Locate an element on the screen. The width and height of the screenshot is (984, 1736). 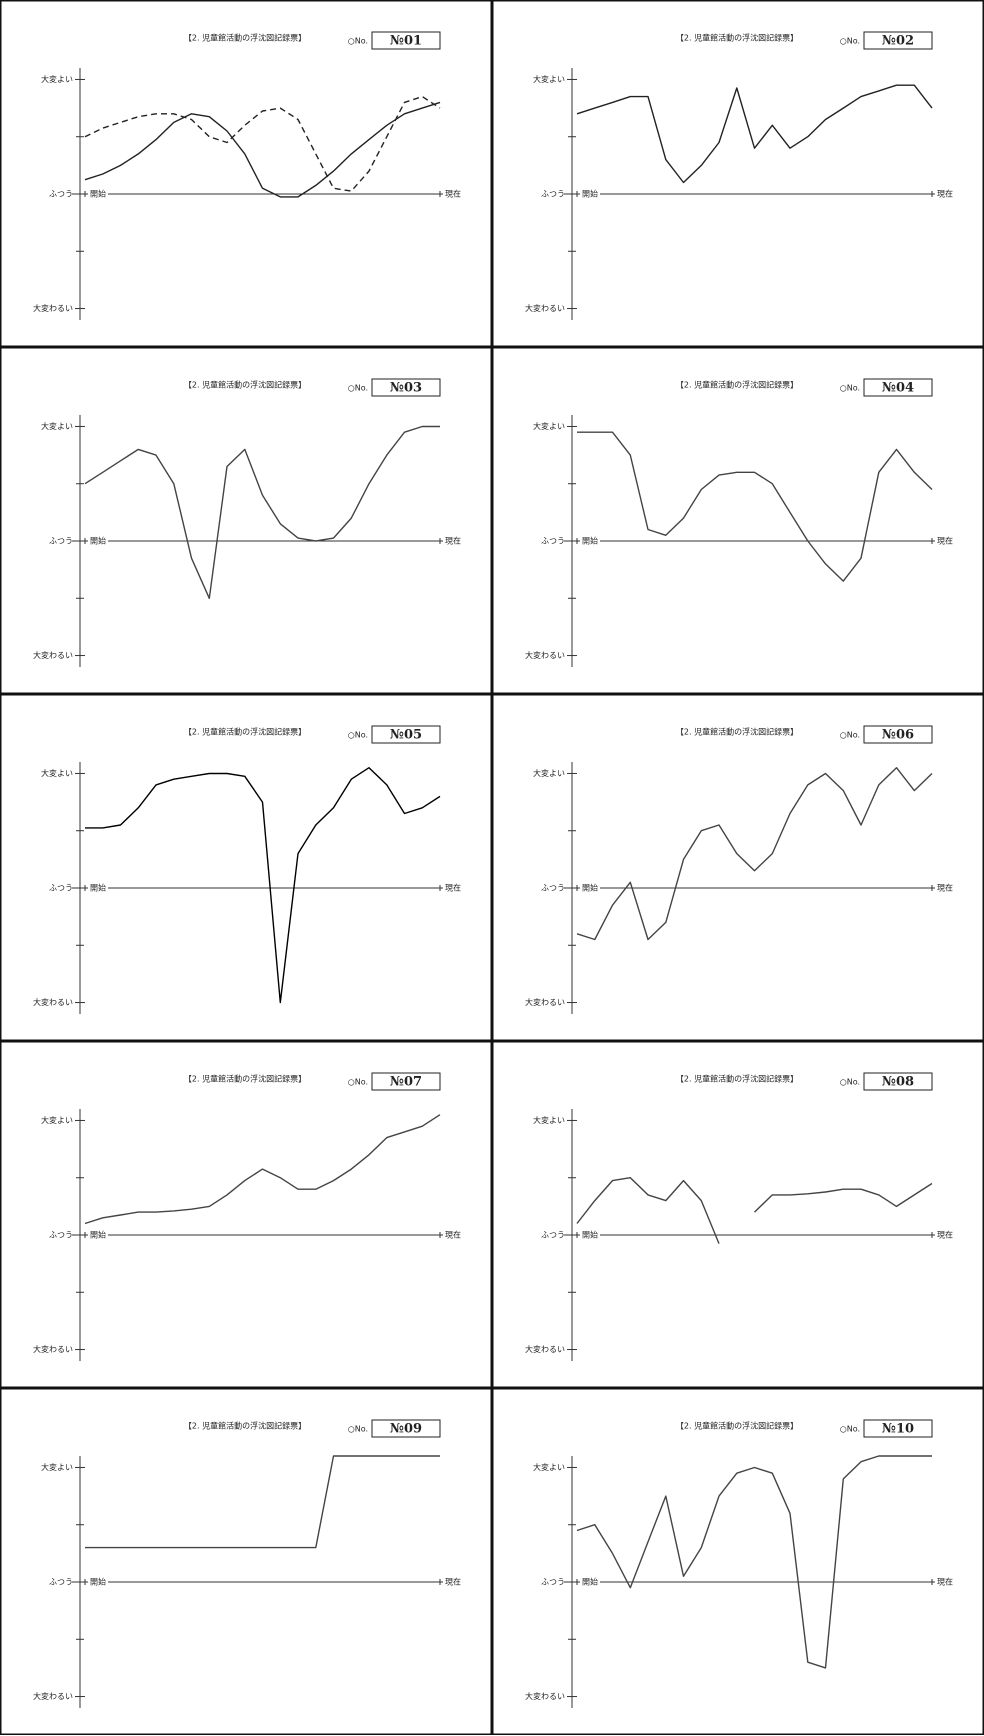
form-id: №08 is located at coordinates (898, 1082).